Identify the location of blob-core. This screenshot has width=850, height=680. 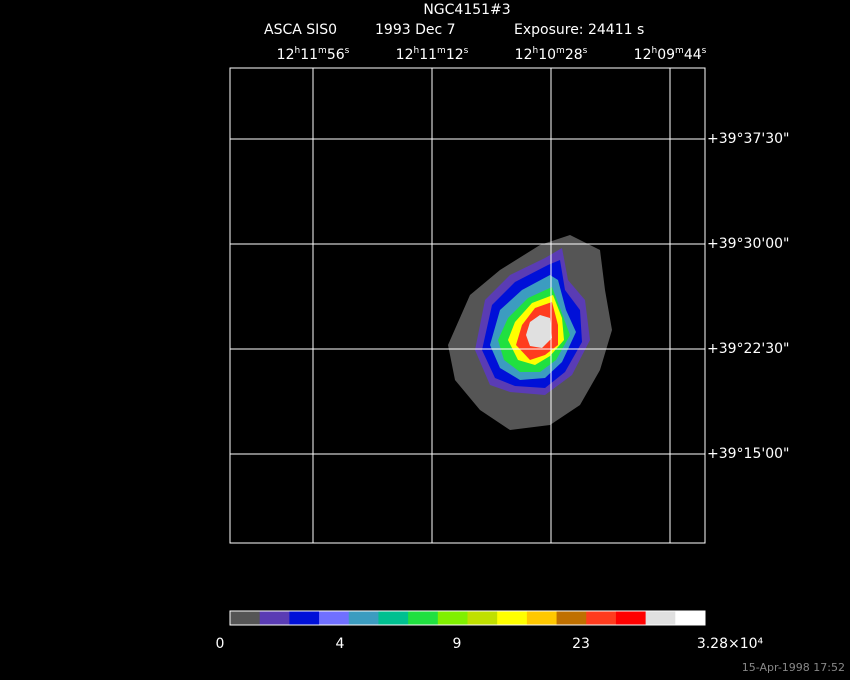
(539, 331).